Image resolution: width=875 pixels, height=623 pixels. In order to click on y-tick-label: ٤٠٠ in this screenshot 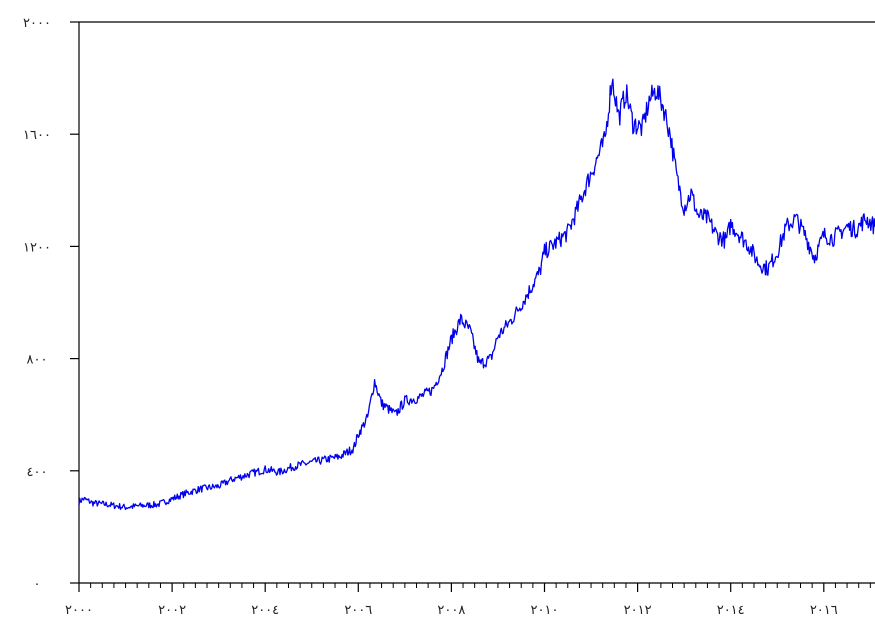, I will do `click(37, 472)`.